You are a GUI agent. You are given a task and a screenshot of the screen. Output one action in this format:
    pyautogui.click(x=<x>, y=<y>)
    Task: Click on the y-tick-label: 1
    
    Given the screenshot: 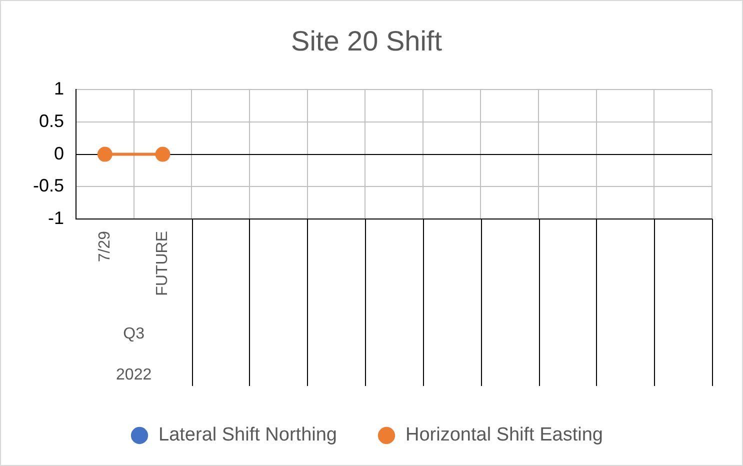 What is the action you would take?
    pyautogui.click(x=59, y=88)
    